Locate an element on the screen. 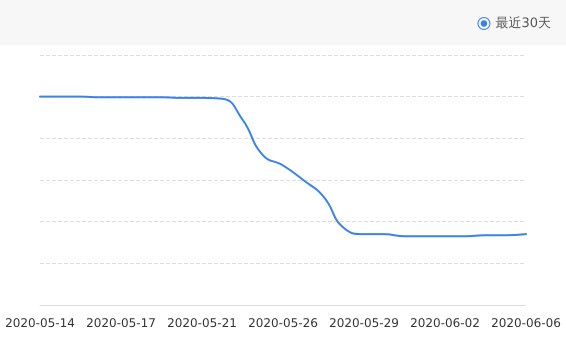  x-tick-label: 2020-06-06 is located at coordinates (526, 323).